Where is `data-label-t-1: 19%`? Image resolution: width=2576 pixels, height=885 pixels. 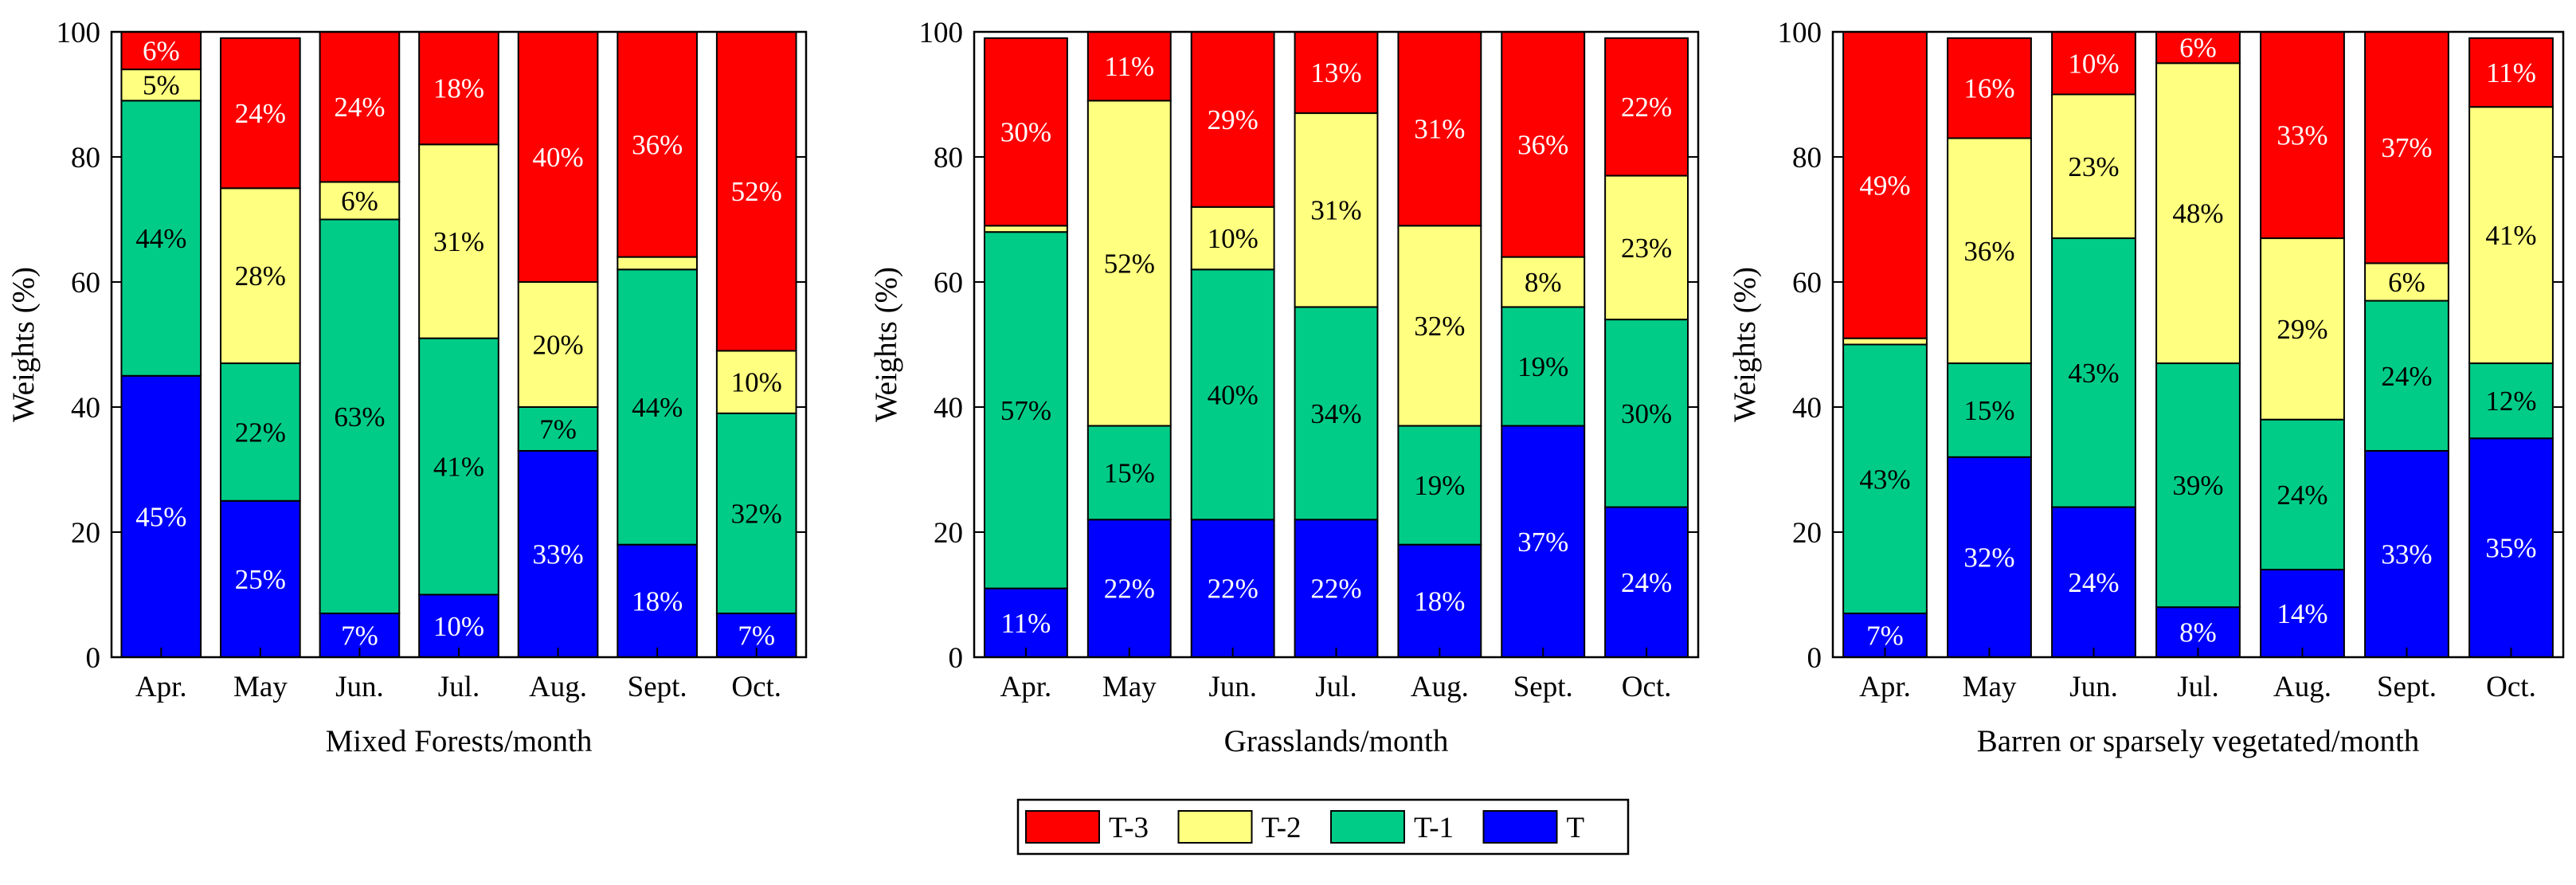
data-label-t-1: 19% is located at coordinates (1439, 486).